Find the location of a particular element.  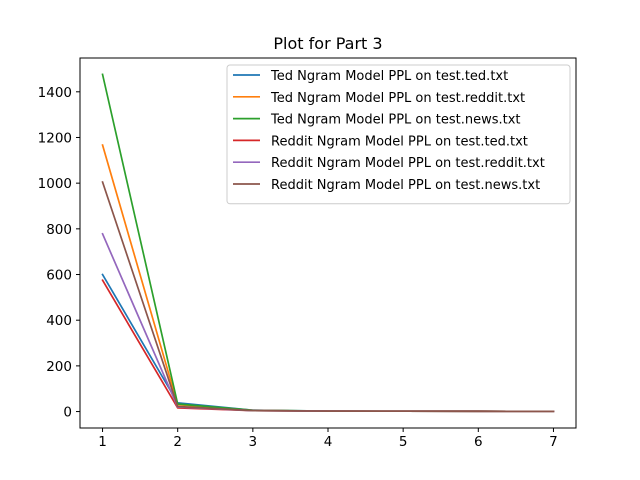

x-tick-label: 4 is located at coordinates (328, 442).